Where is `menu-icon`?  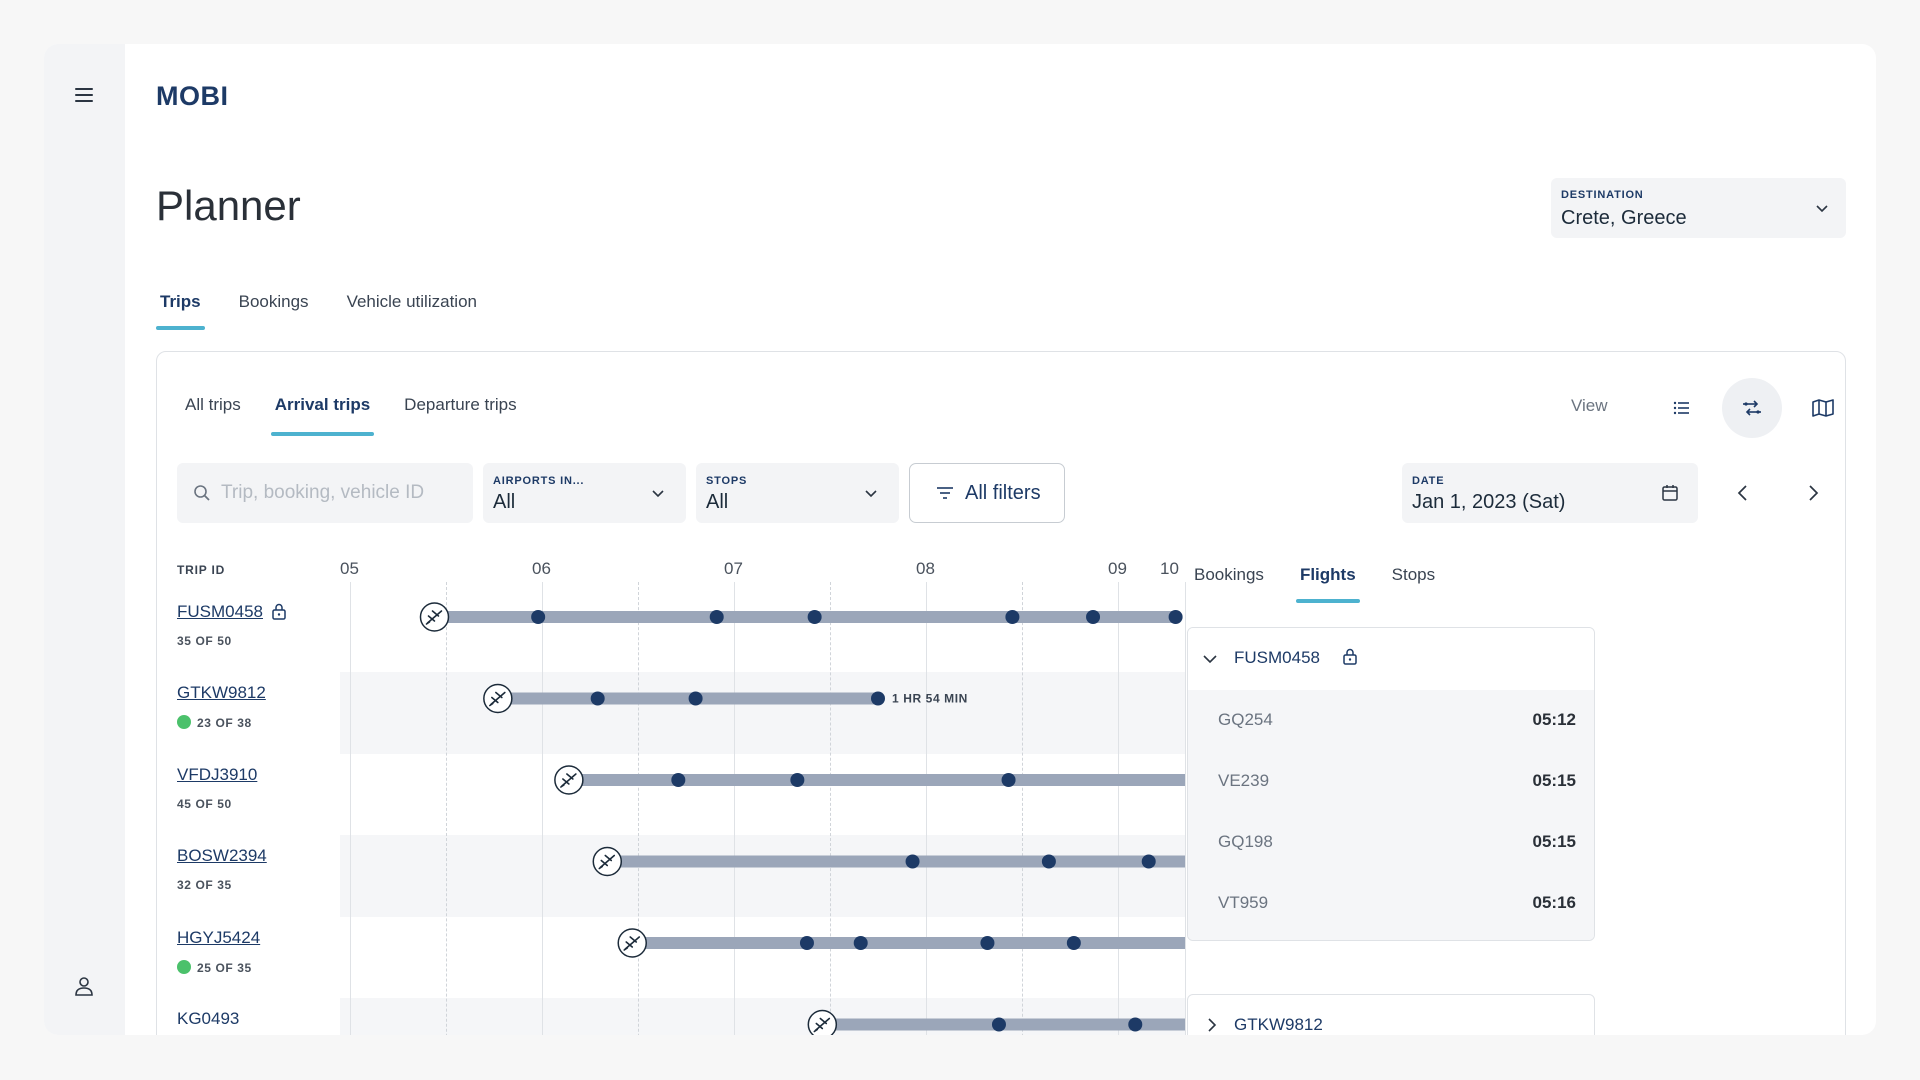
menu-icon is located at coordinates (84, 95).